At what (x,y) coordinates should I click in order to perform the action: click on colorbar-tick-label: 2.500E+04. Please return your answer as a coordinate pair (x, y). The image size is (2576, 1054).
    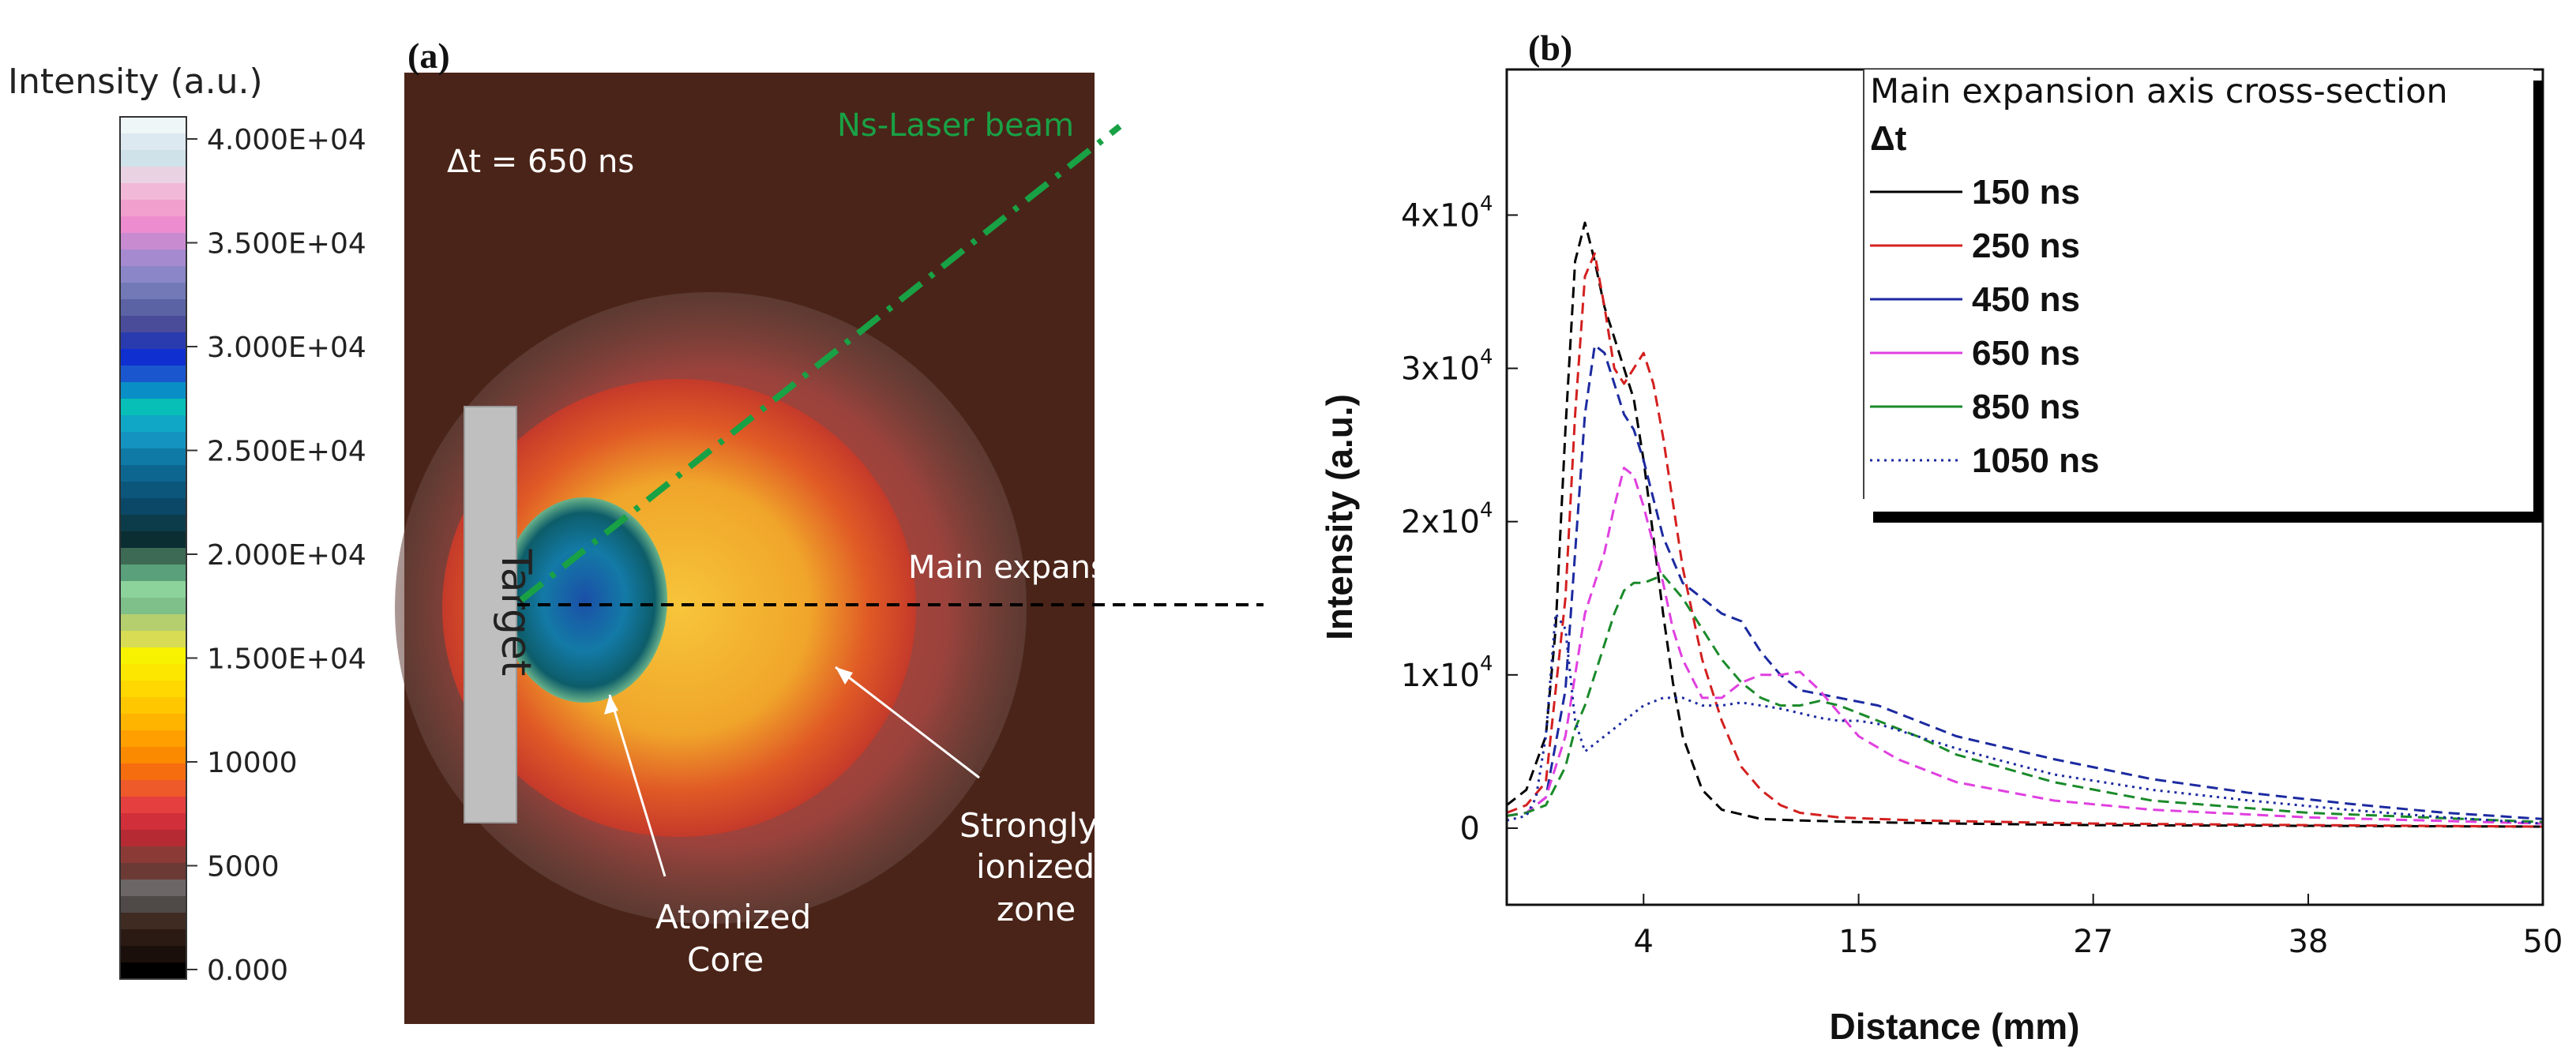
    Looking at the image, I should click on (286, 452).